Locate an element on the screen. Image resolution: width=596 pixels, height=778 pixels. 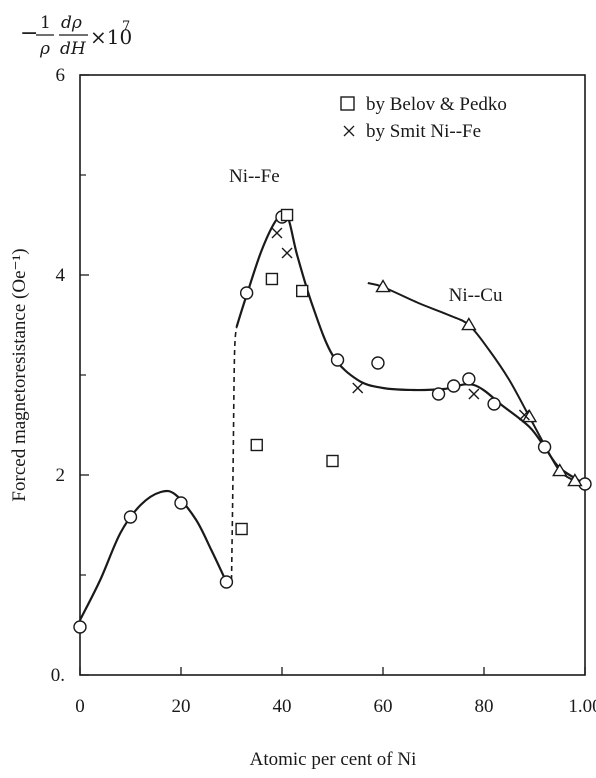
x-tick-label: 20 is located at coordinates (181, 706).